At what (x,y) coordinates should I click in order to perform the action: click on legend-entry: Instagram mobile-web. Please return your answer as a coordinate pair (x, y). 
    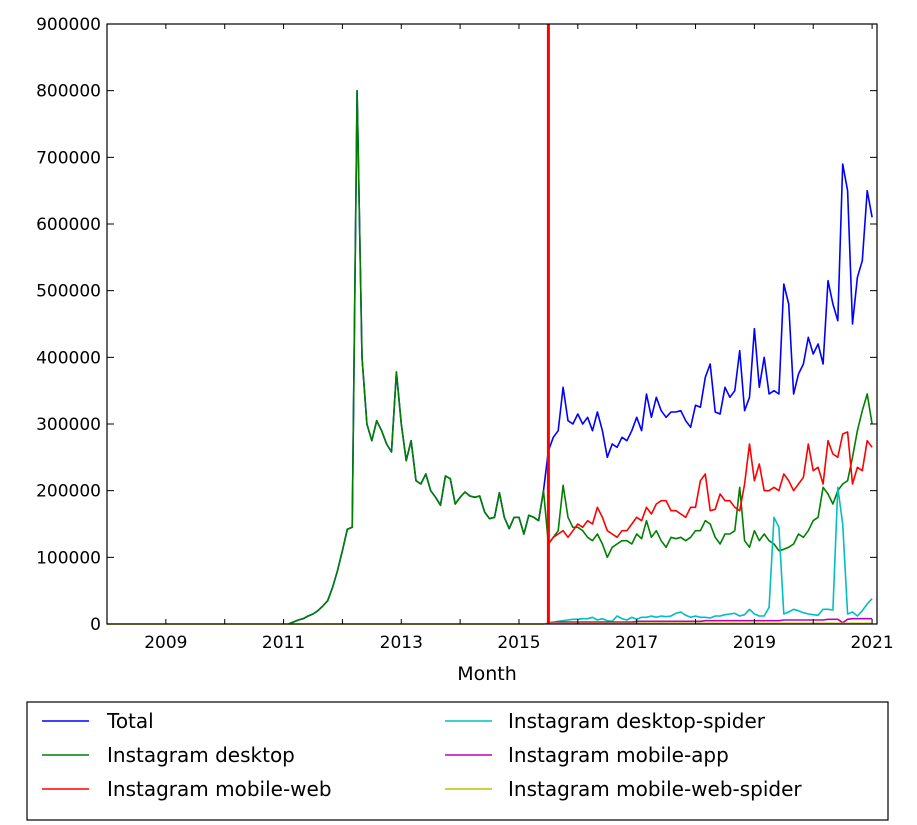
    Looking at the image, I should click on (187, 789).